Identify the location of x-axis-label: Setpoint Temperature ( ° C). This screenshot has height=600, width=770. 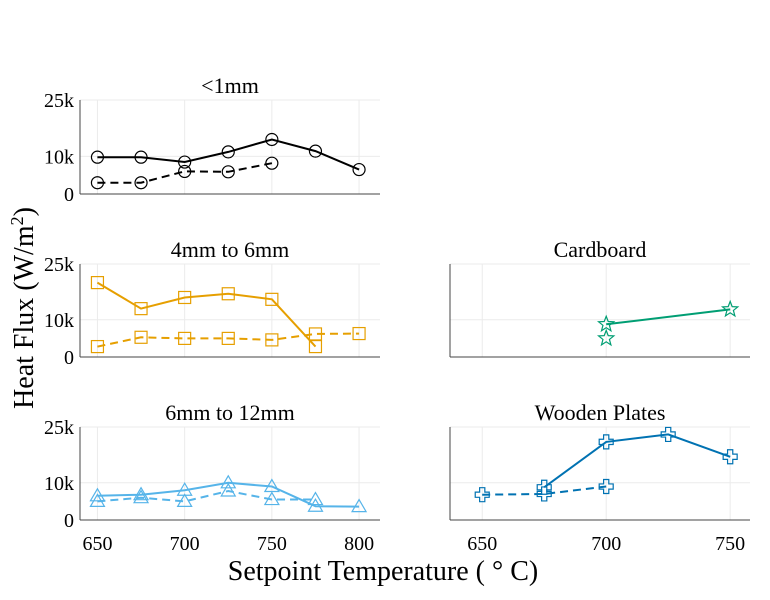
(383, 571).